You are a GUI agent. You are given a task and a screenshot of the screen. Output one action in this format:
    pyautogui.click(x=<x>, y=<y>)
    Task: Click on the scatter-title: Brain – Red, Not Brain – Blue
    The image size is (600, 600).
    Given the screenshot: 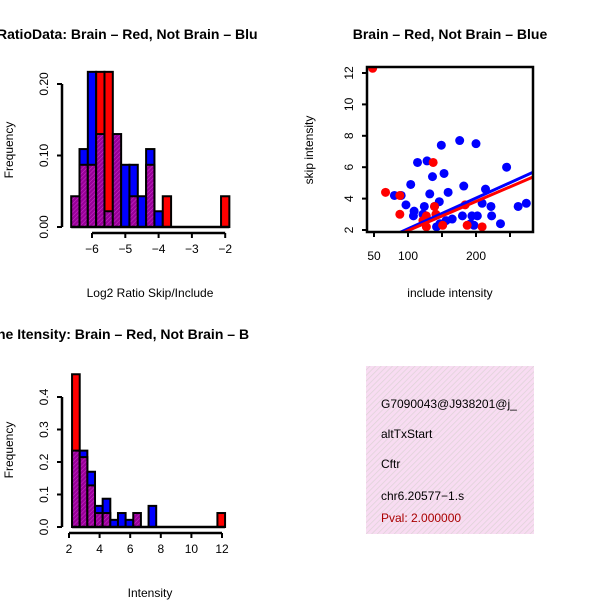 What is the action you would take?
    pyautogui.click(x=450, y=34)
    